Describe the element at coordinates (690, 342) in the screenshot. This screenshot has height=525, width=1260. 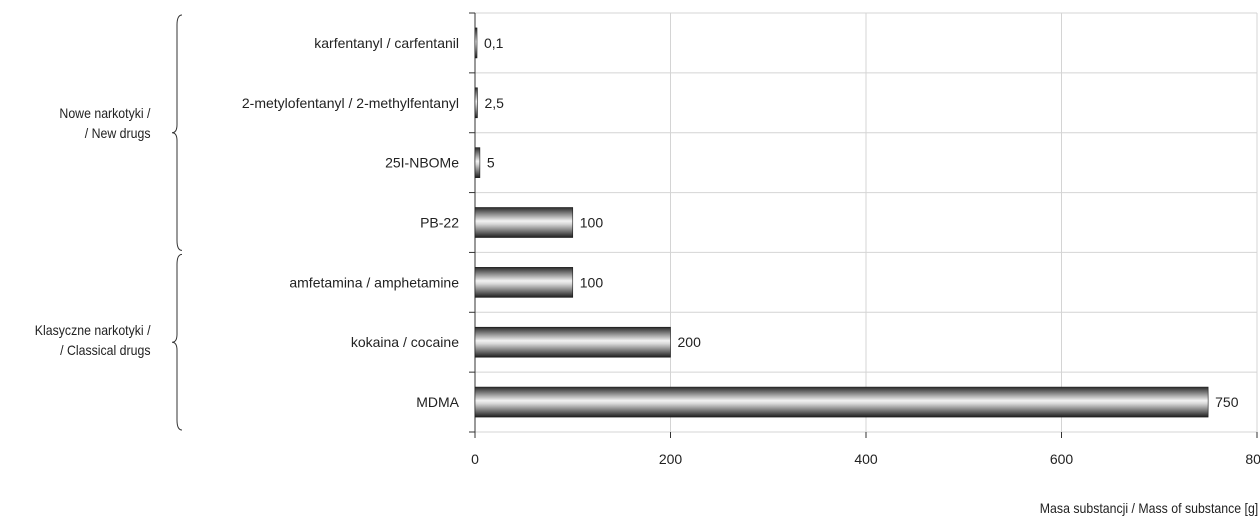
I see `data-label: 200` at that location.